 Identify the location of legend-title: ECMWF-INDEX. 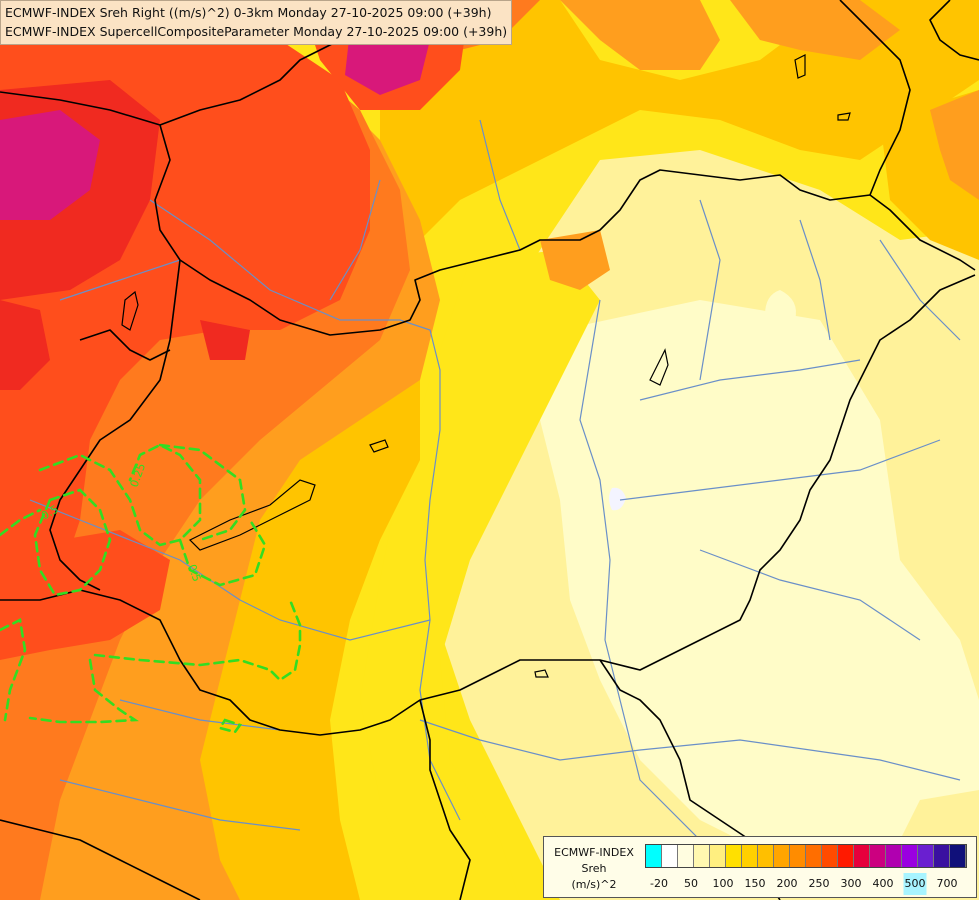
(594, 852).